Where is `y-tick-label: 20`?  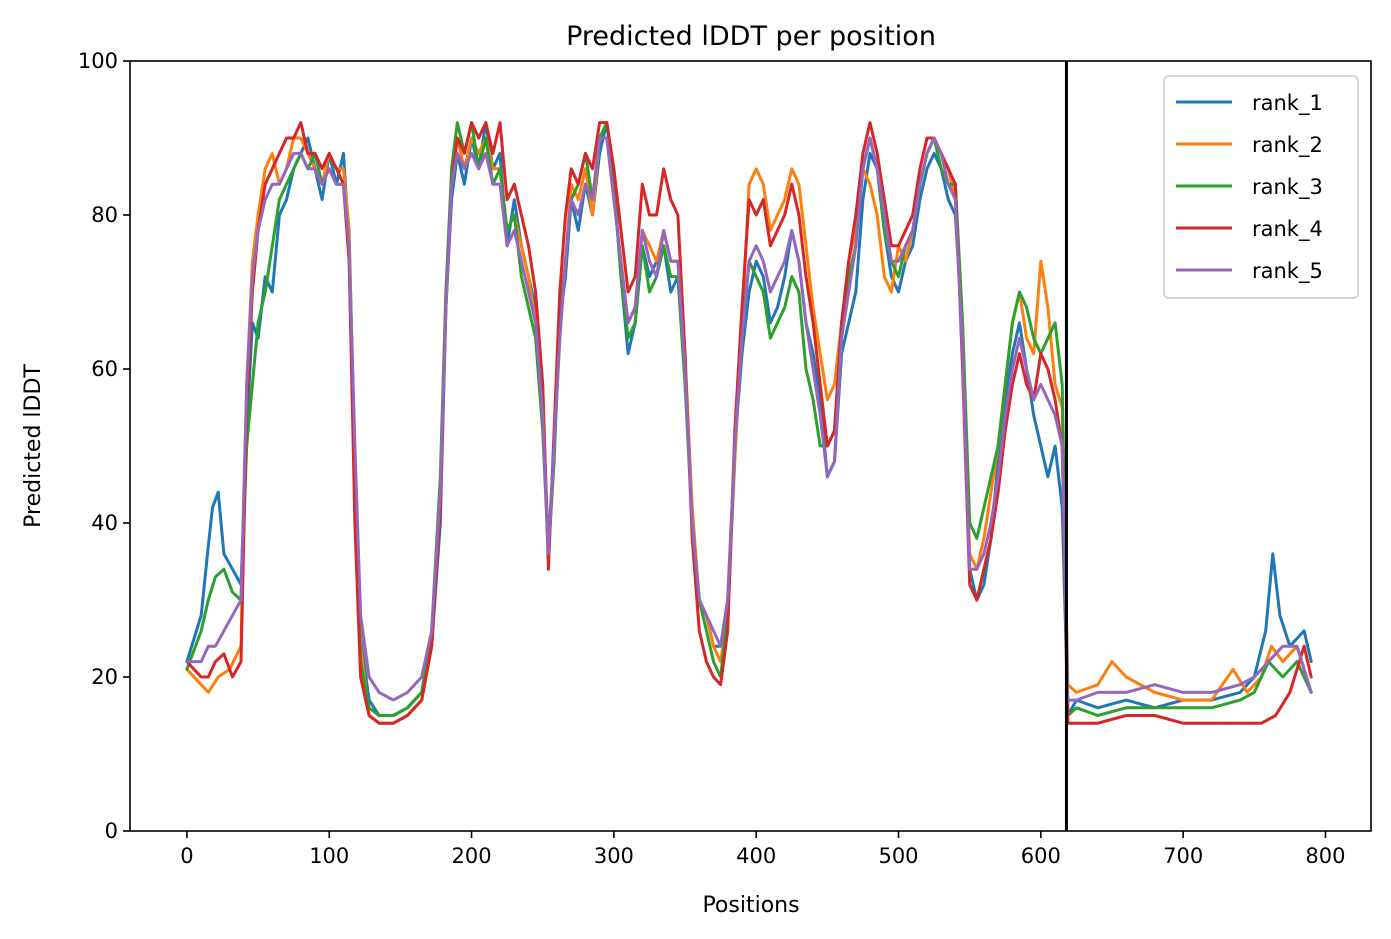
y-tick-label: 20 is located at coordinates (104, 677).